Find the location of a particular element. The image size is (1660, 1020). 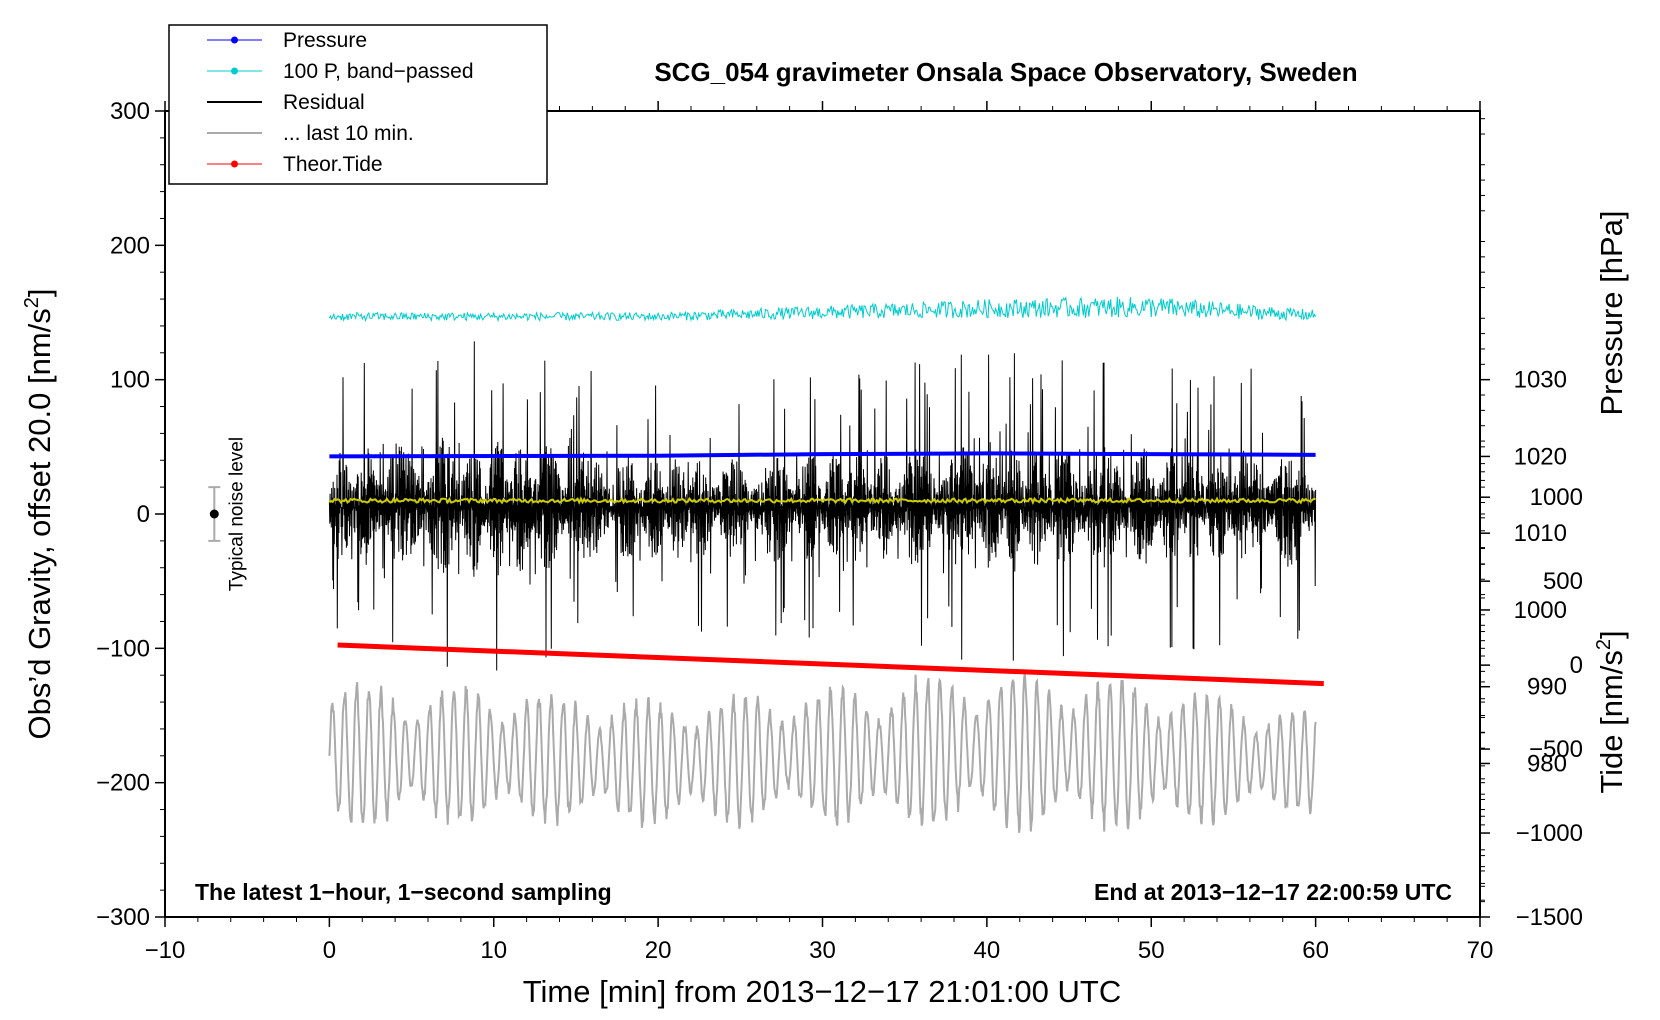

x-tick-label: 60 is located at coordinates (1315, 950).